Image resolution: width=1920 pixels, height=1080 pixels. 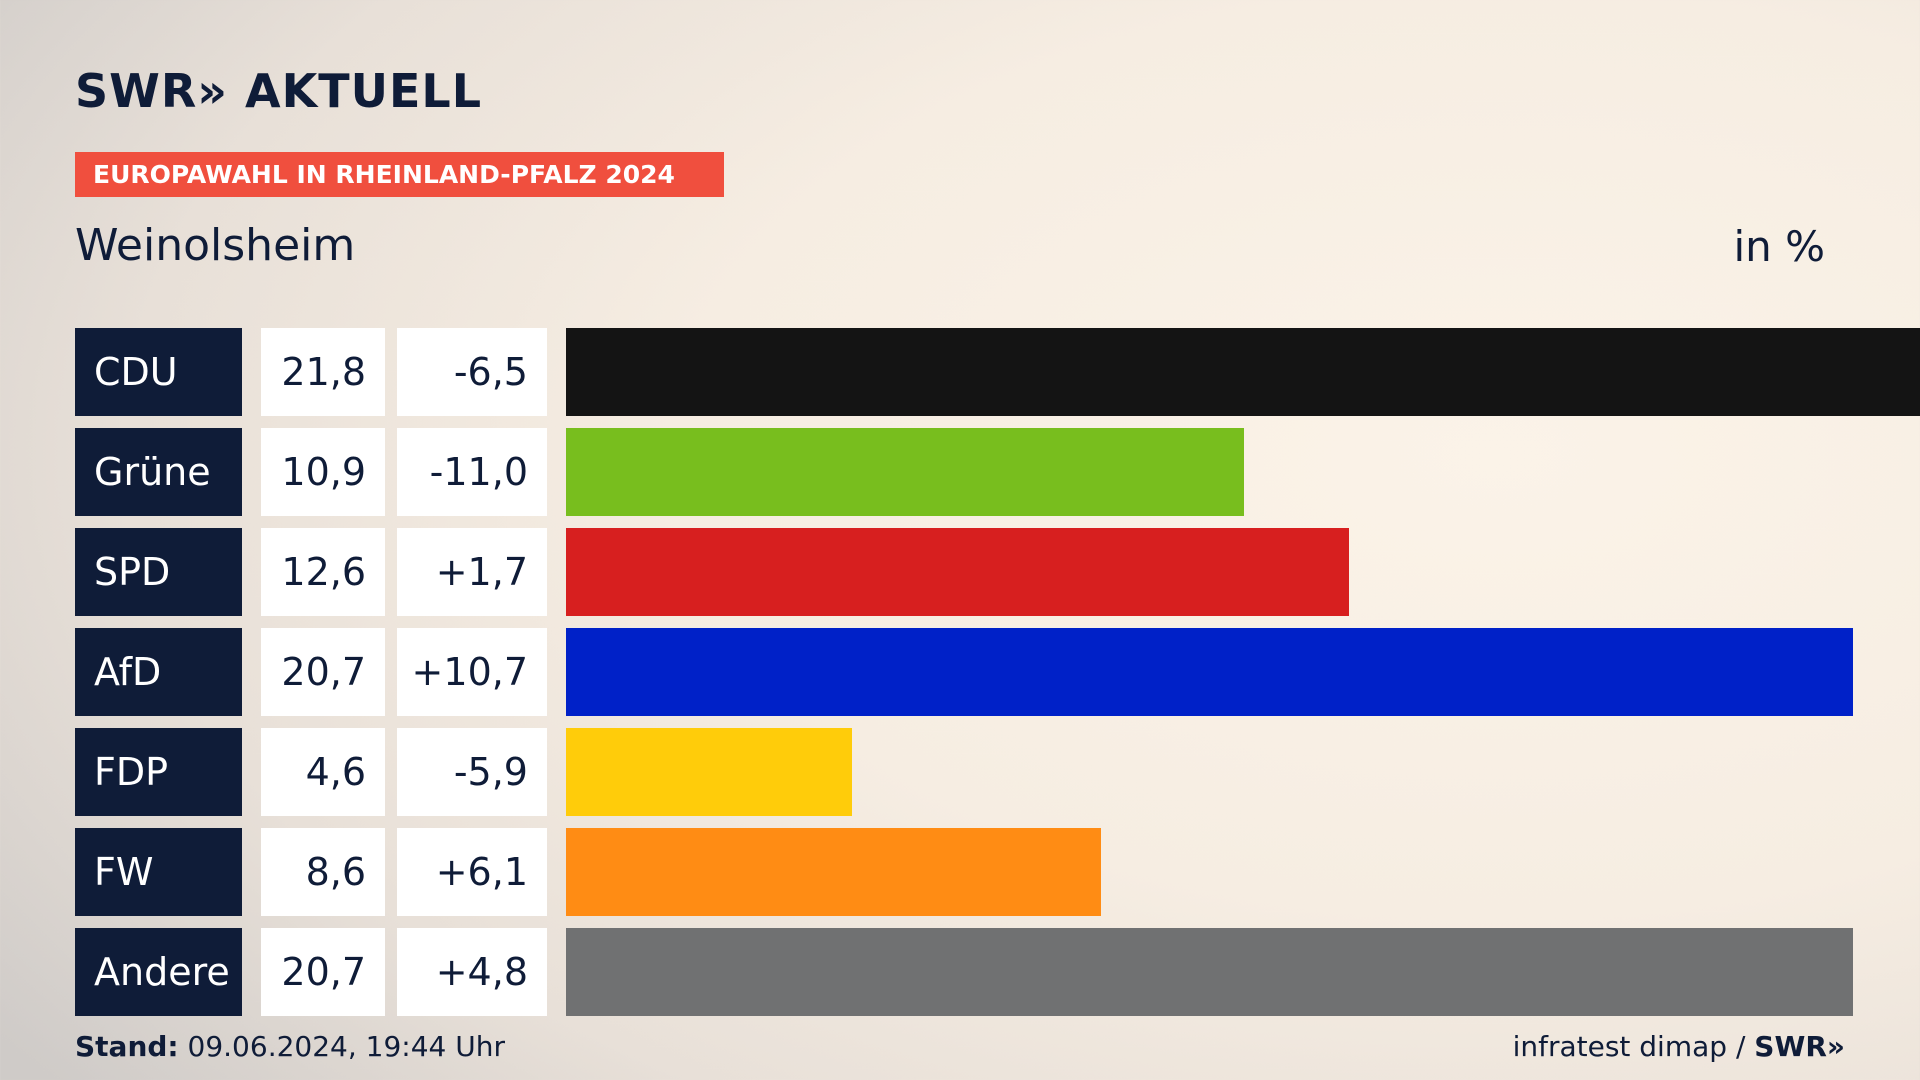 I want to click on party-label: Andere, so click(x=158, y=972).